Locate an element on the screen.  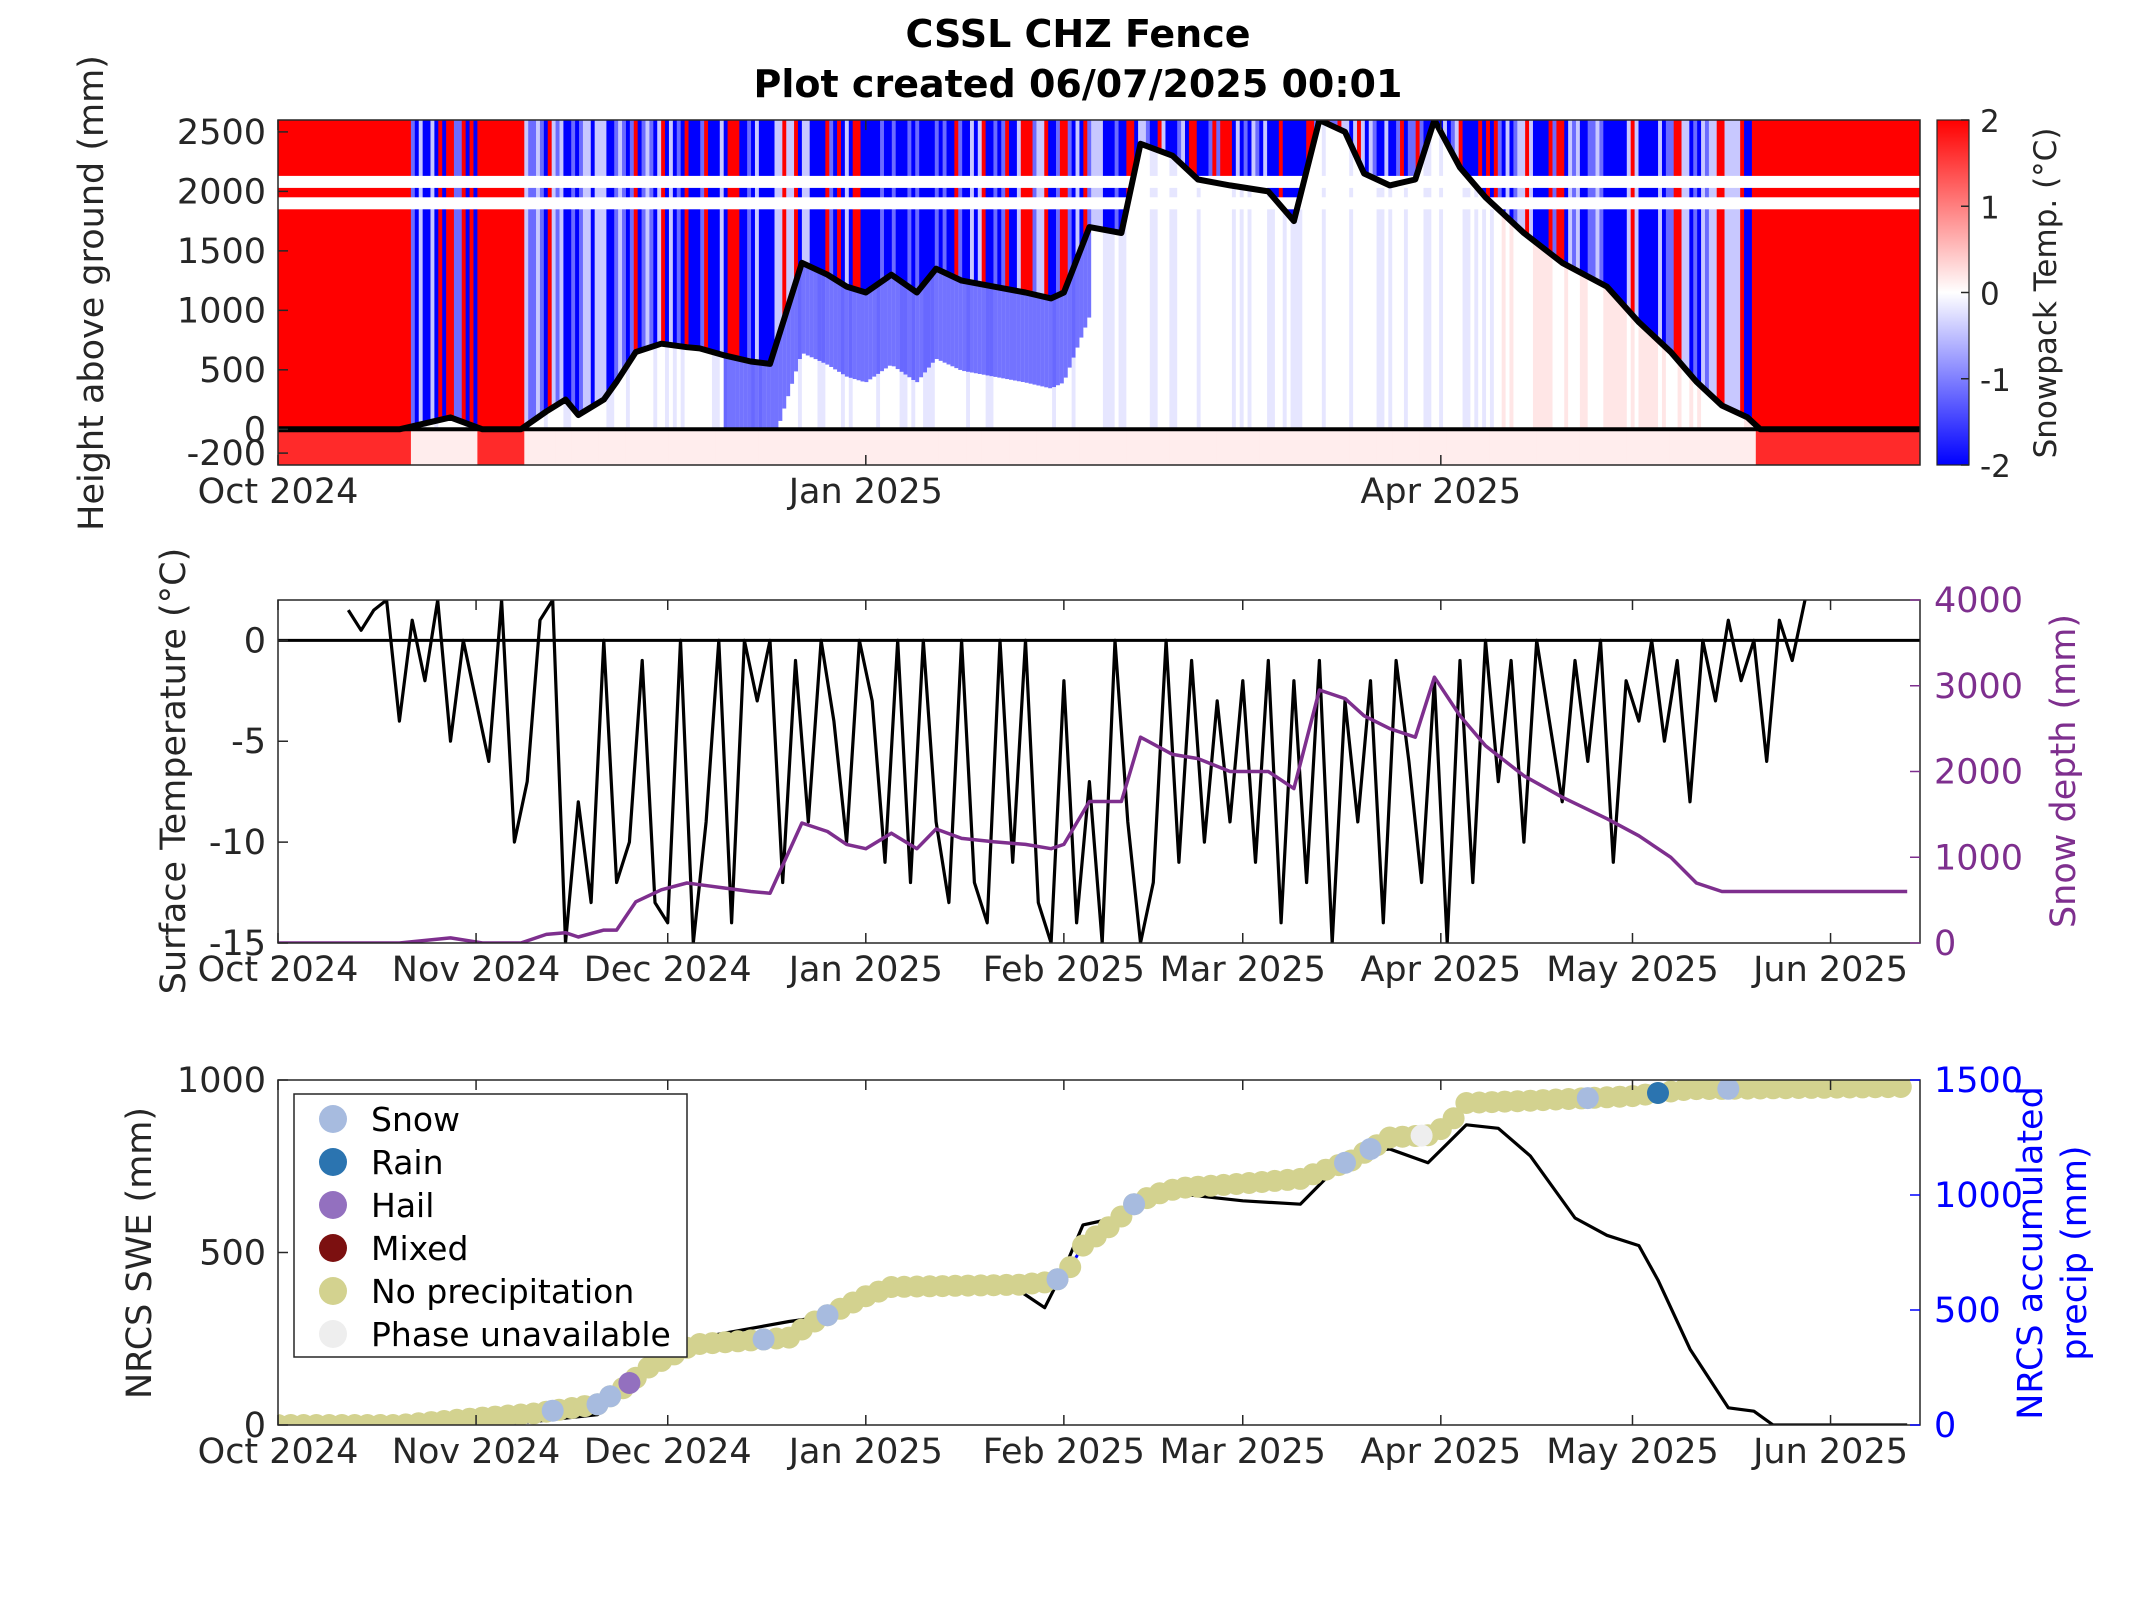
x-tick-label: Oct 2024 is located at coordinates (278, 492).